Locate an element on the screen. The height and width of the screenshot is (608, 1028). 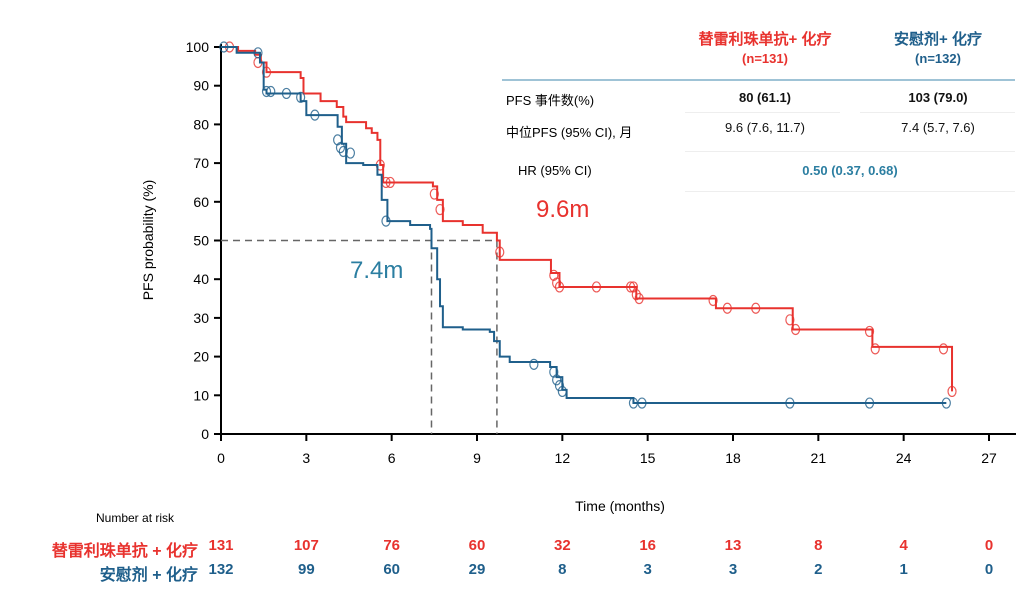
header-exp-name: 替雷利珠单抗+ 化疗 is located at coordinates (765, 39).